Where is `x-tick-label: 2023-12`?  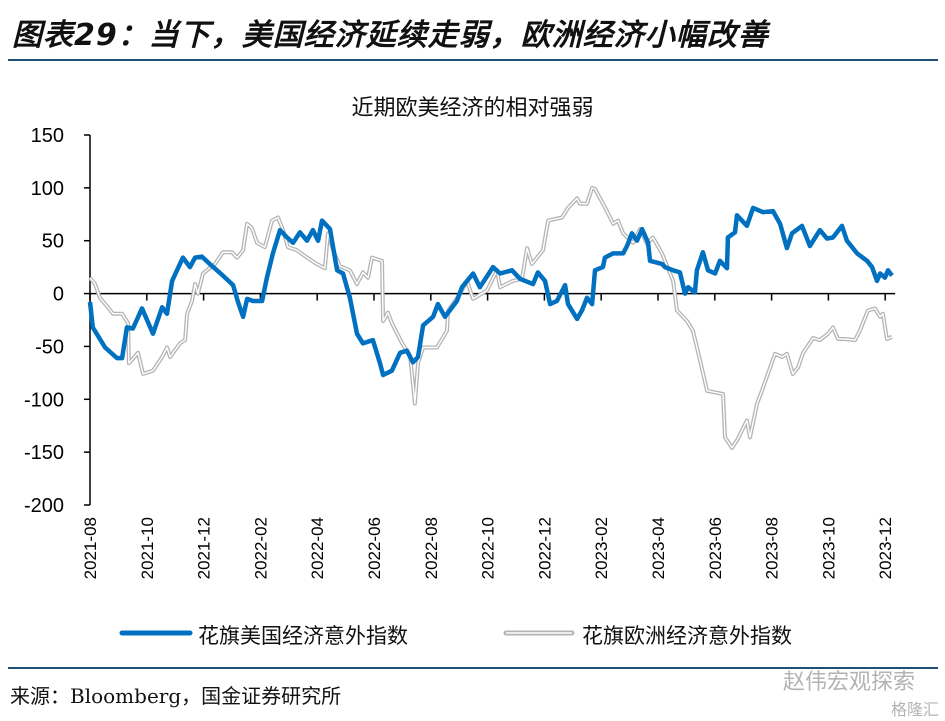
x-tick-label: 2023-12 is located at coordinates (885, 548).